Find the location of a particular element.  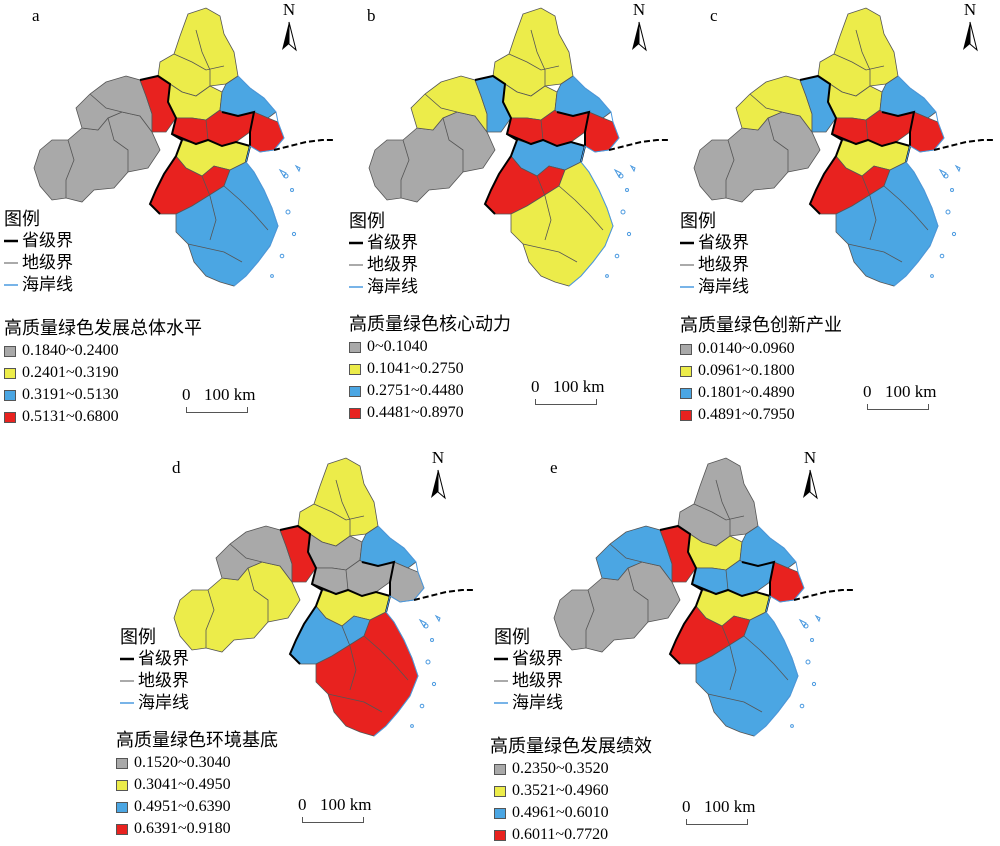

class-1: 0.1520~0.3040 is located at coordinates (182, 762).